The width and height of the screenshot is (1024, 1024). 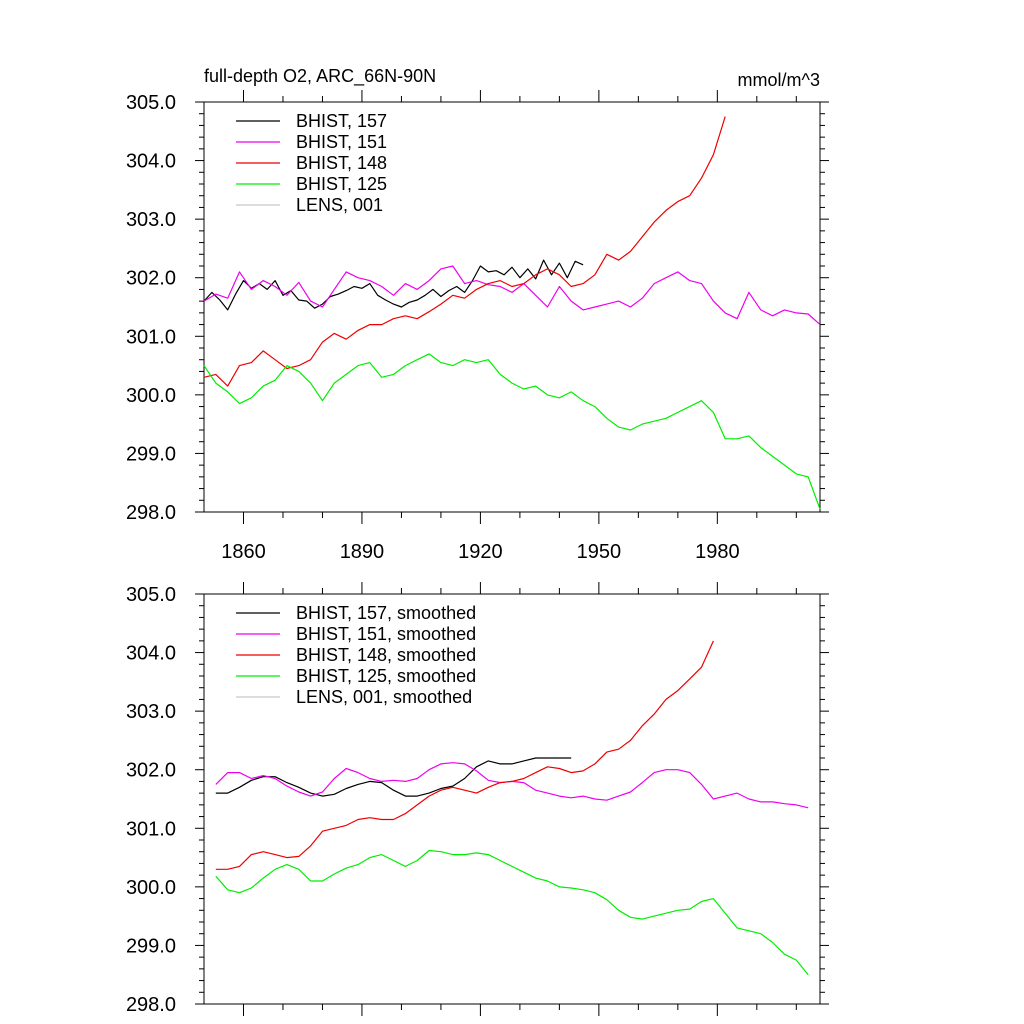 I want to click on x-tick-label: 1920, so click(x=480, y=552).